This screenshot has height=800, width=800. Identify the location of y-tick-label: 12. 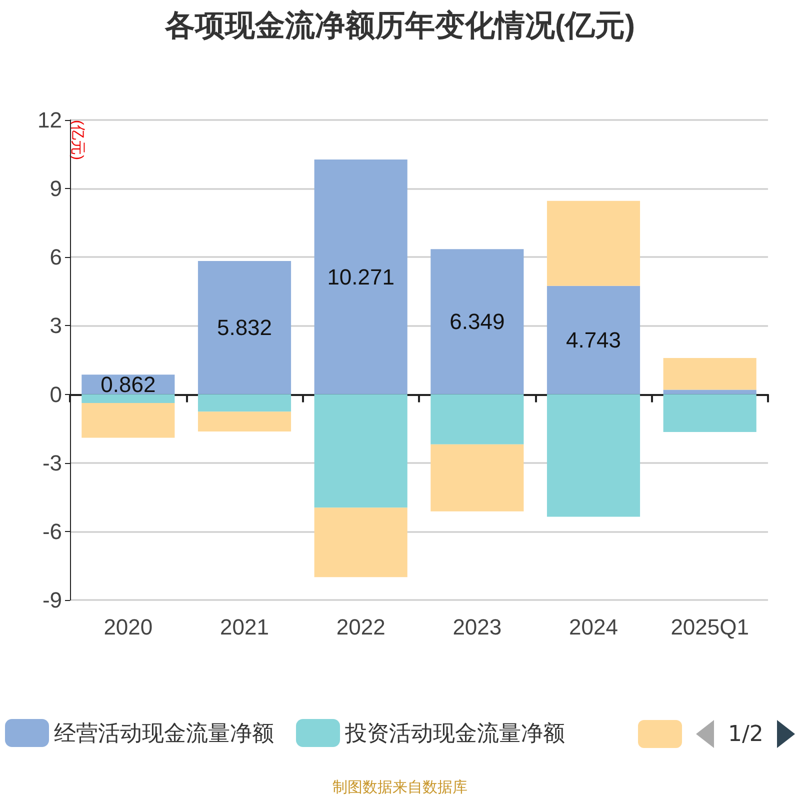
(50, 120).